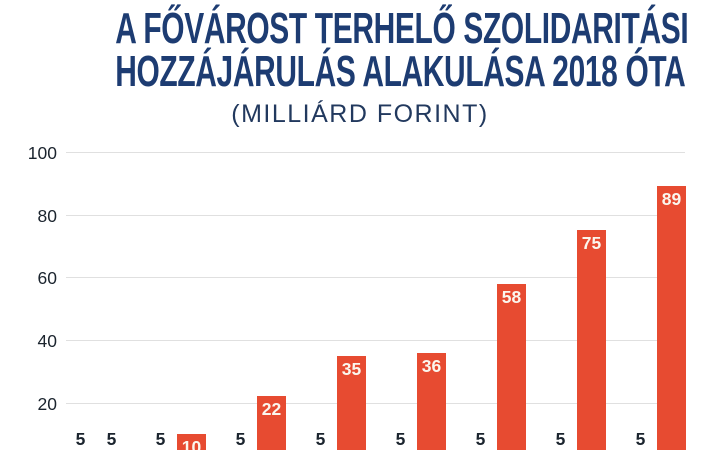  What do you see at coordinates (360, 114) in the screenshot?
I see `chart-subtitle: (MILLIÁRD FORINT)` at bounding box center [360, 114].